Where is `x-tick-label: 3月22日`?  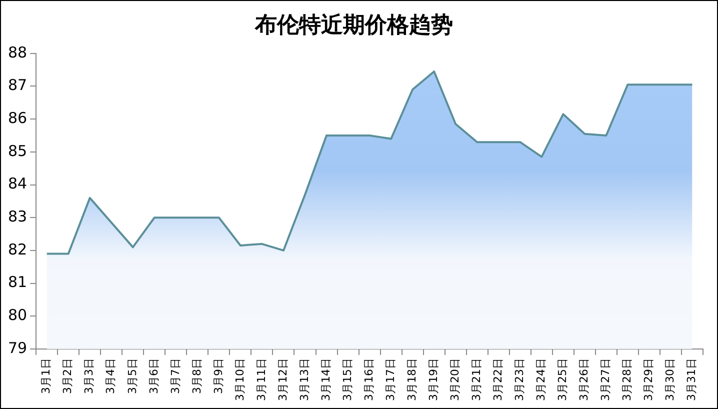 x-tick-label: 3月22日 is located at coordinates (497, 380).